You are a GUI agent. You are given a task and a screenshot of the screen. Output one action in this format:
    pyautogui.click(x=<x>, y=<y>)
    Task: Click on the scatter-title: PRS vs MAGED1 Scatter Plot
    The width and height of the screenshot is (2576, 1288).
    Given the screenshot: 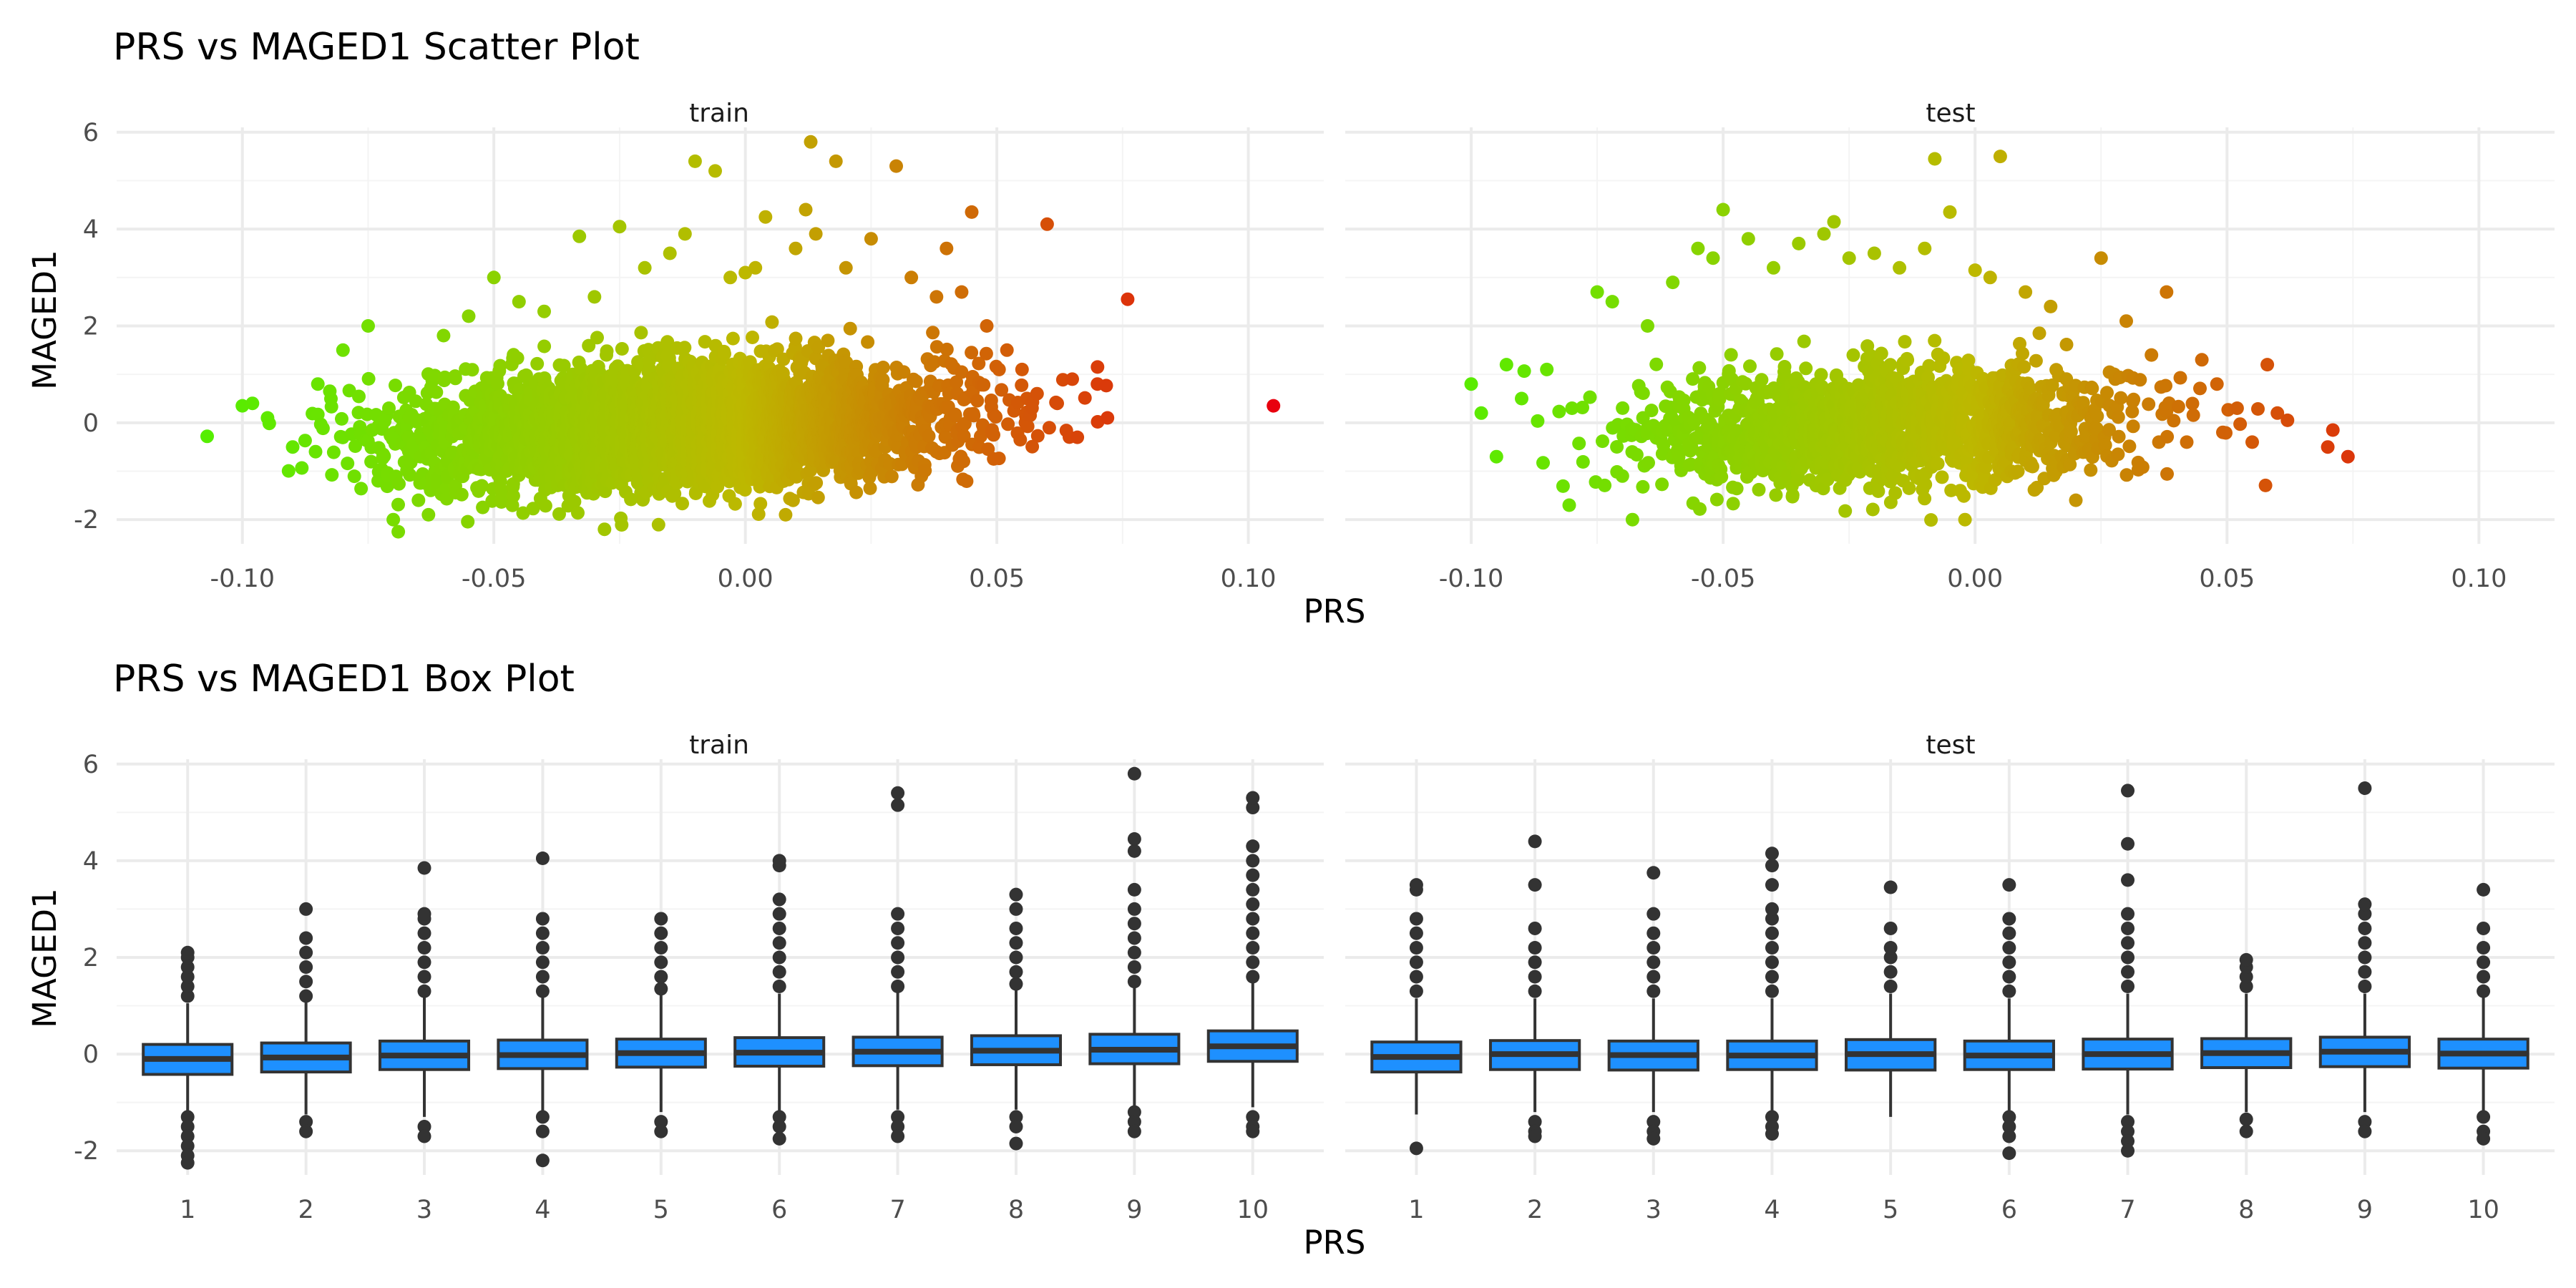 What is the action you would take?
    pyautogui.click(x=376, y=48)
    